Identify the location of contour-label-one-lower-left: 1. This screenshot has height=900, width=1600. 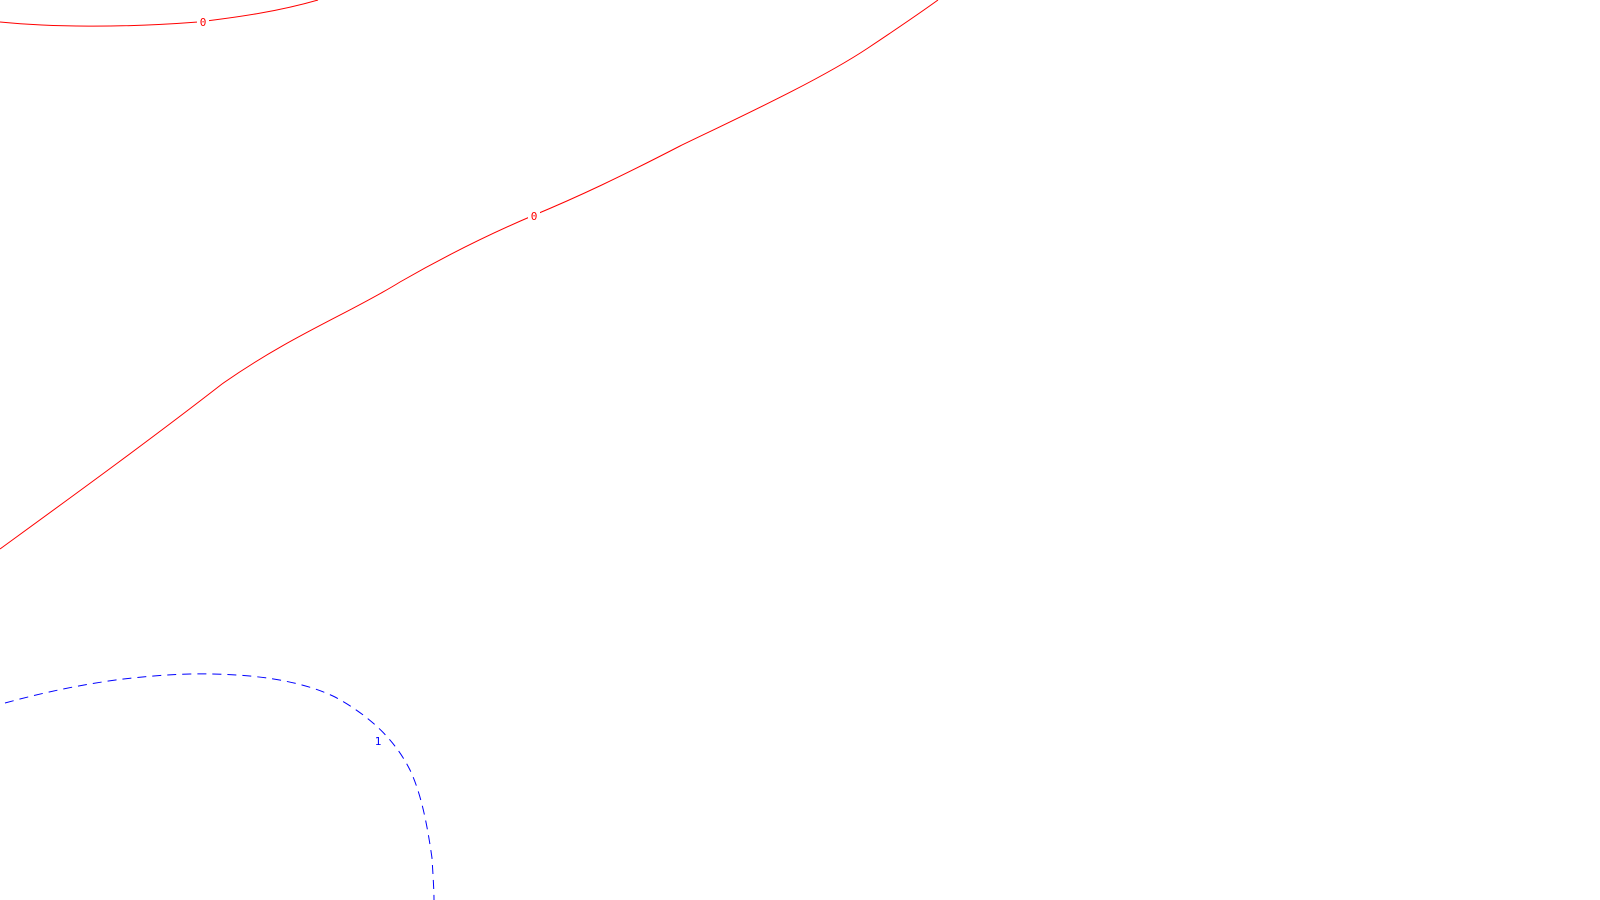
(378, 741).